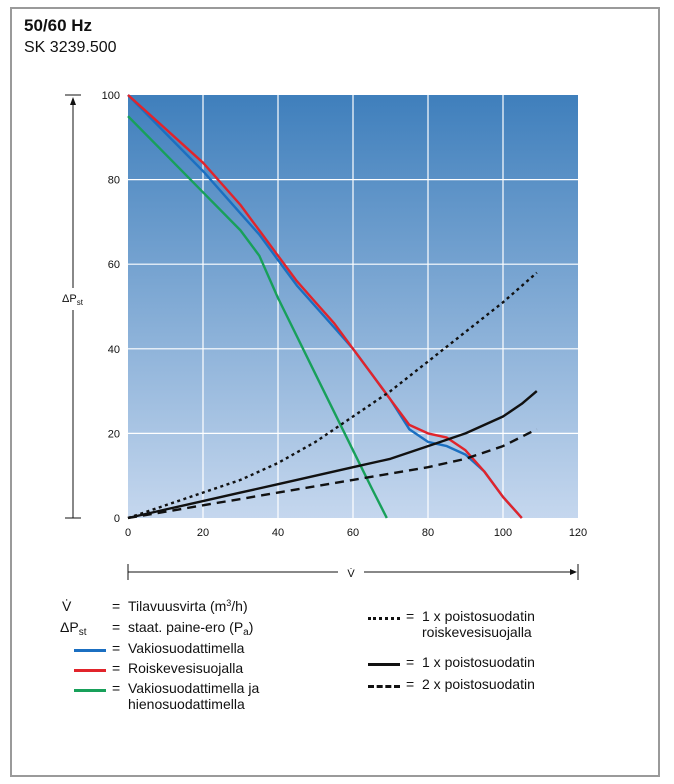  Describe the element at coordinates (186, 704) in the screenshot. I see `legend-label-green-line2: hienosuodattimella` at that location.